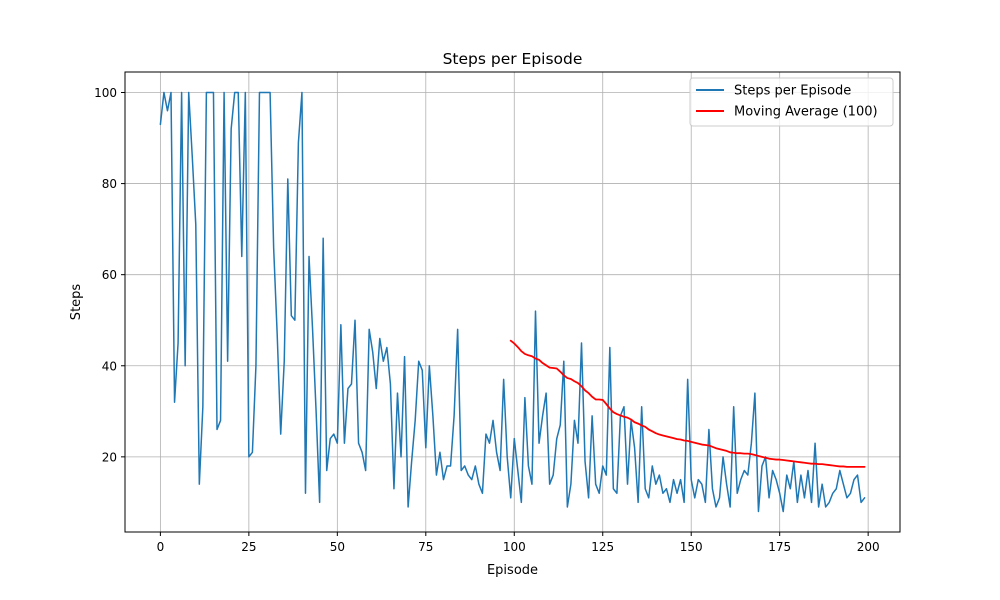 Image resolution: width=1000 pixels, height=600 pixels. Describe the element at coordinates (248, 547) in the screenshot. I see `x-tick-label: 25` at that location.